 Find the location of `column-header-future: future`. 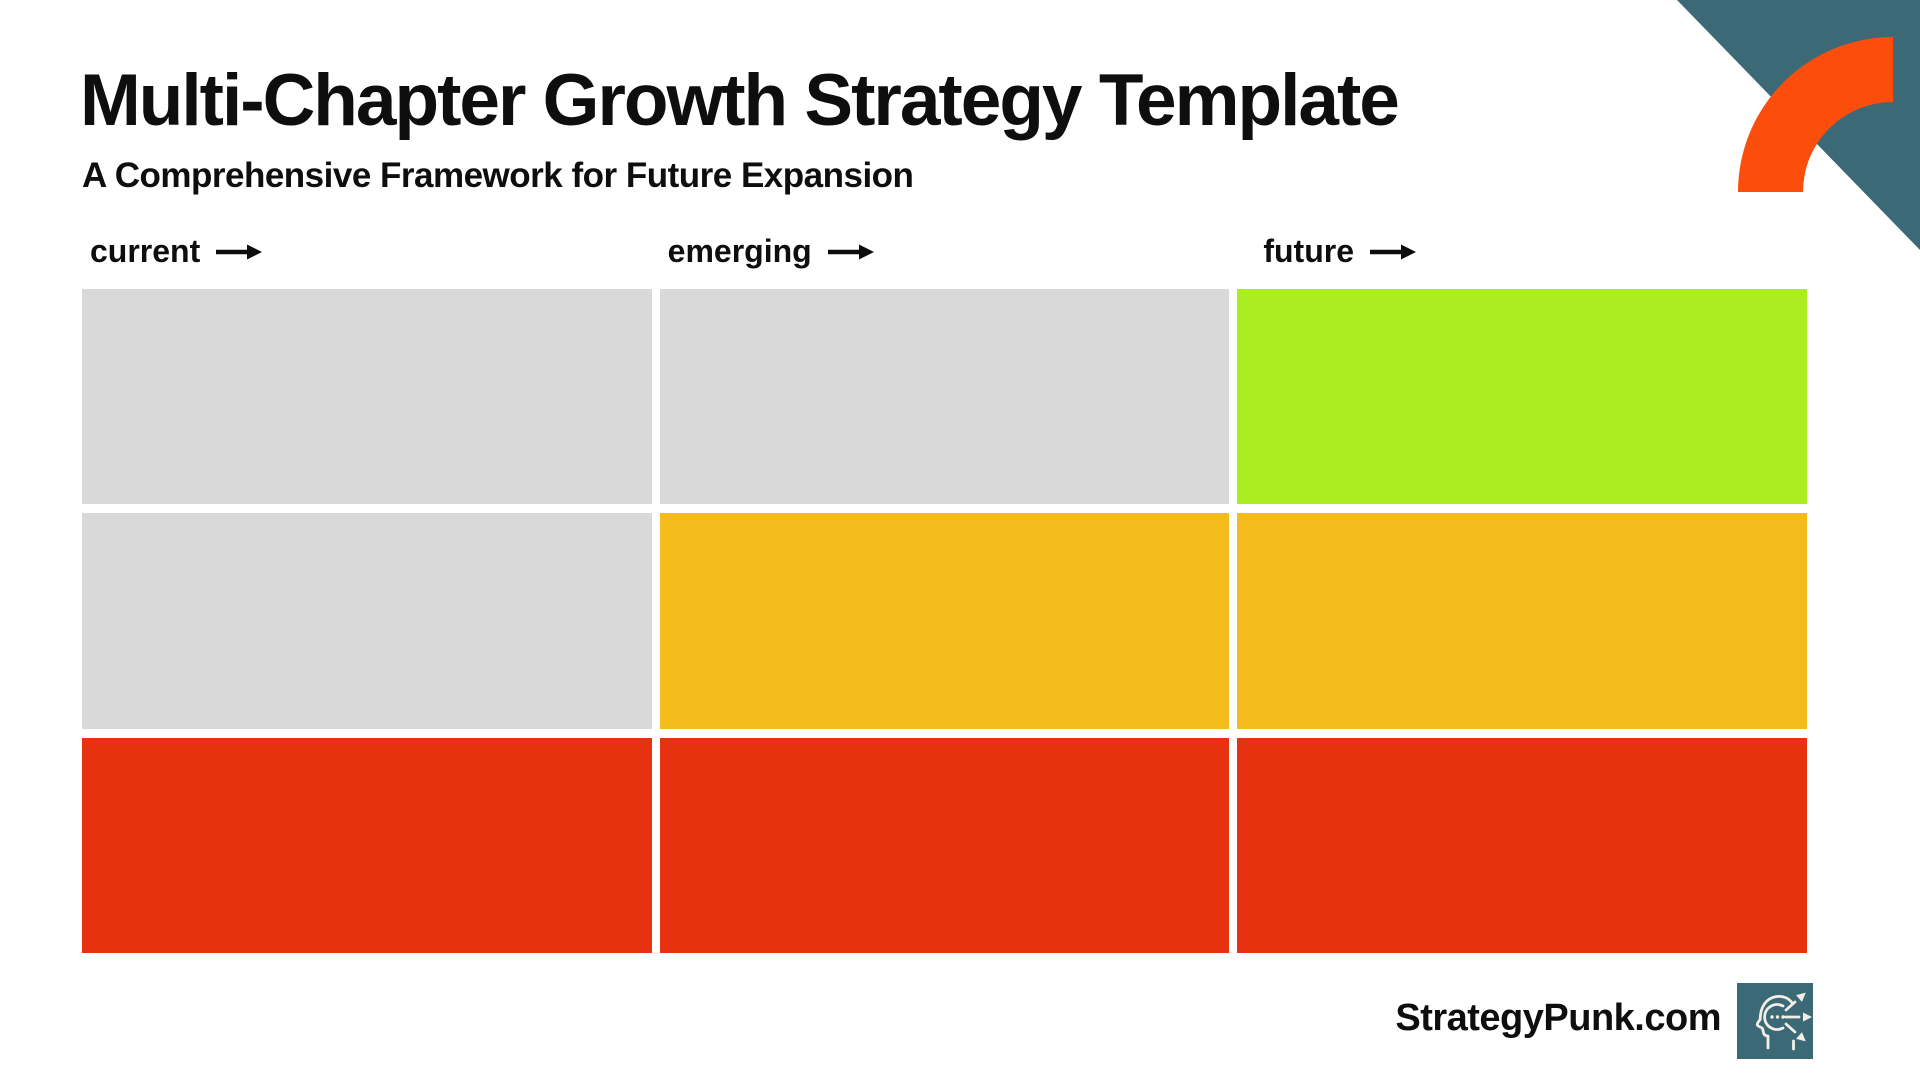

column-header-future: future is located at coordinates (1522, 251).